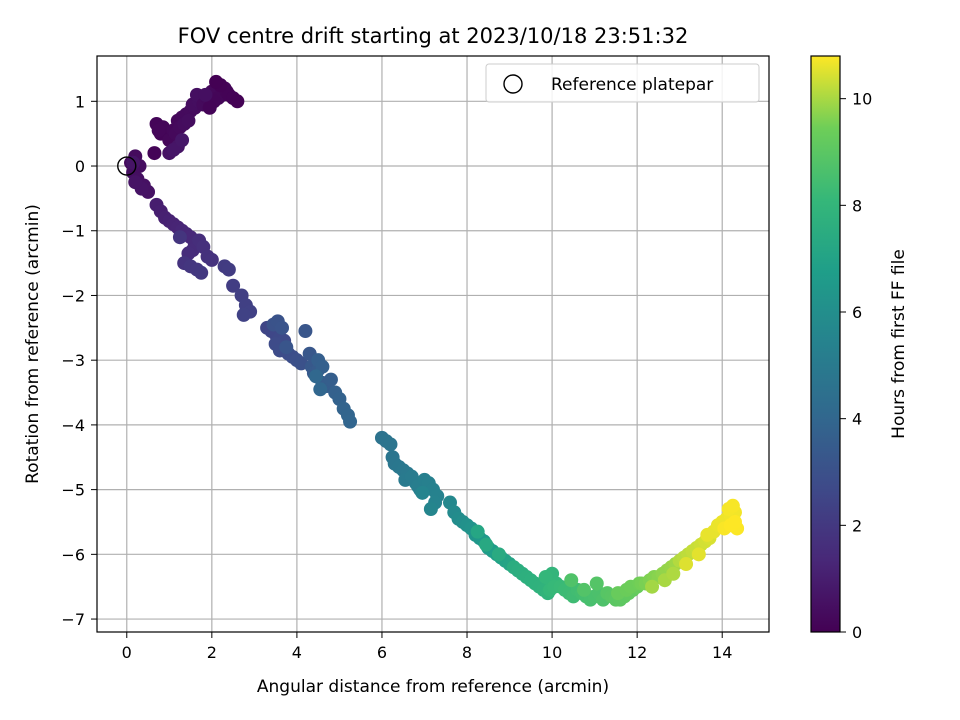 The width and height of the screenshot is (960, 720). What do you see at coordinates (212, 652) in the screenshot?
I see `x-tick-label: 2` at bounding box center [212, 652].